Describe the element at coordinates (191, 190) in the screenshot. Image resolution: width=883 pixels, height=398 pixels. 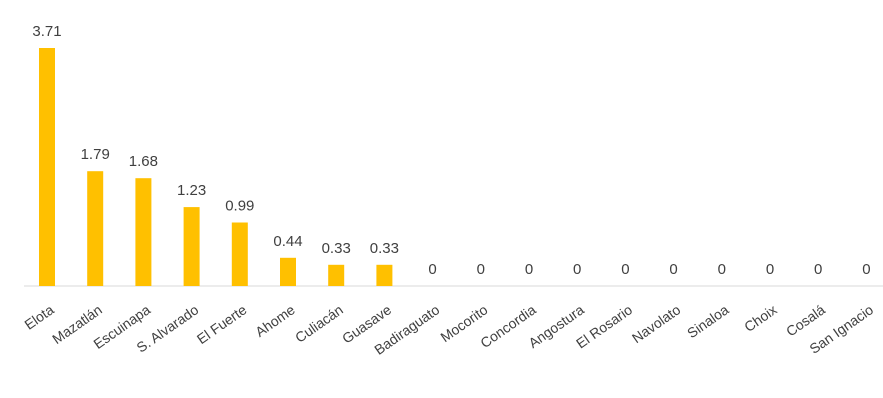
I see `data-label: 1.23` at that location.